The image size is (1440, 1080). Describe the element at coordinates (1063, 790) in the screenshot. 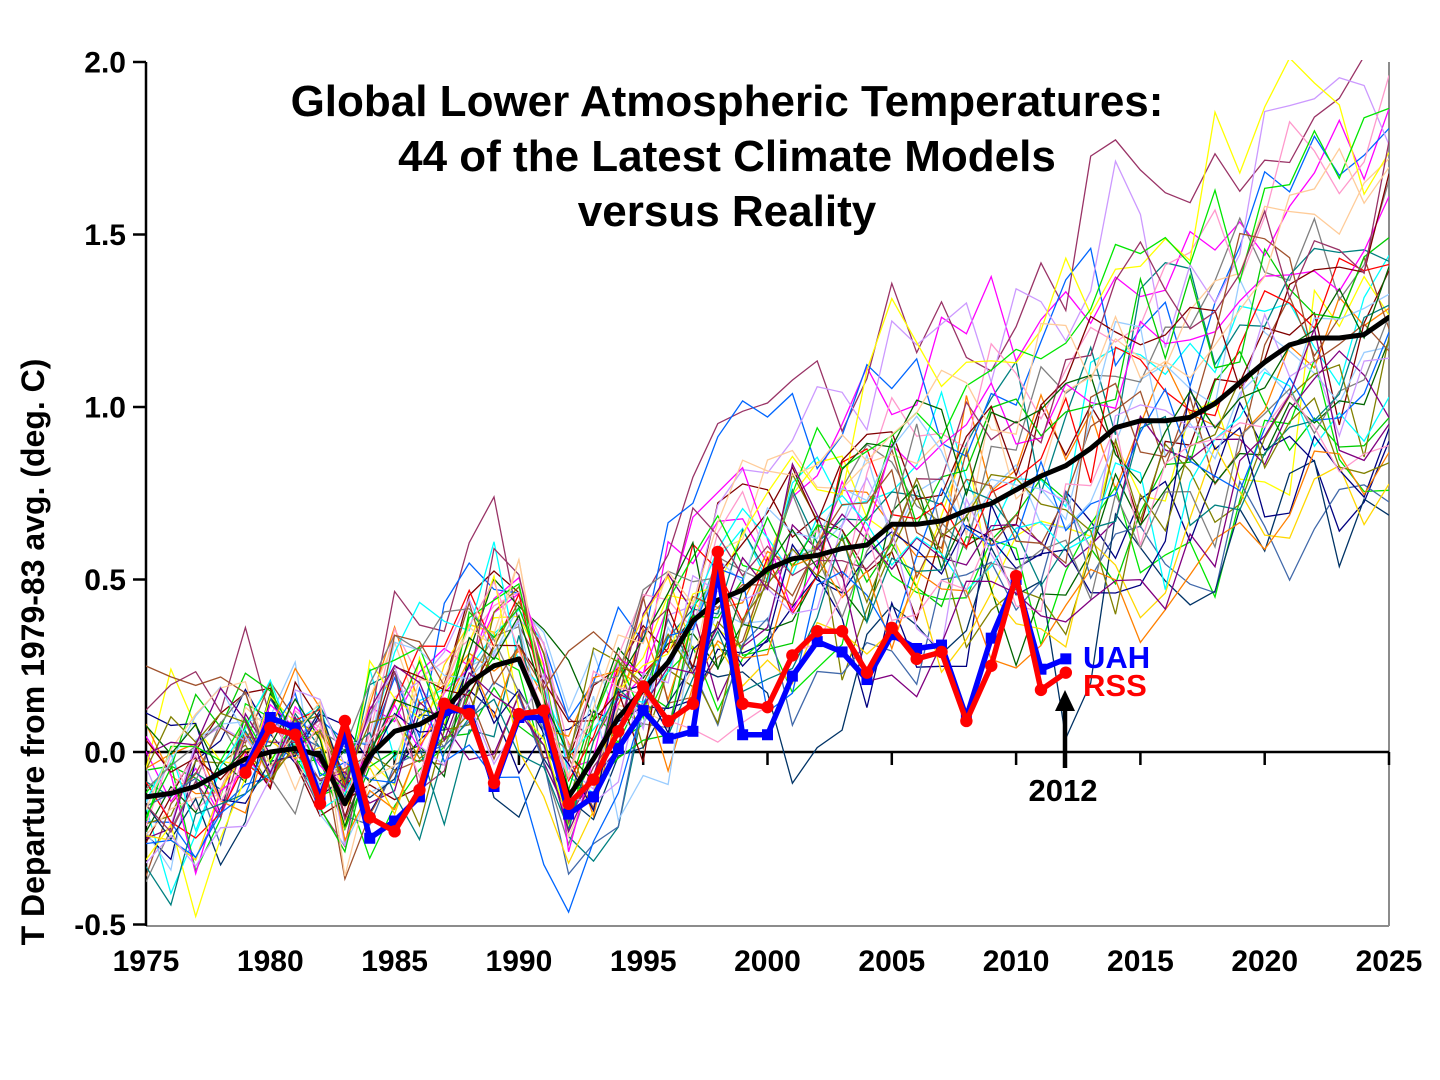

I see `annotation-year-label: 2012` at that location.